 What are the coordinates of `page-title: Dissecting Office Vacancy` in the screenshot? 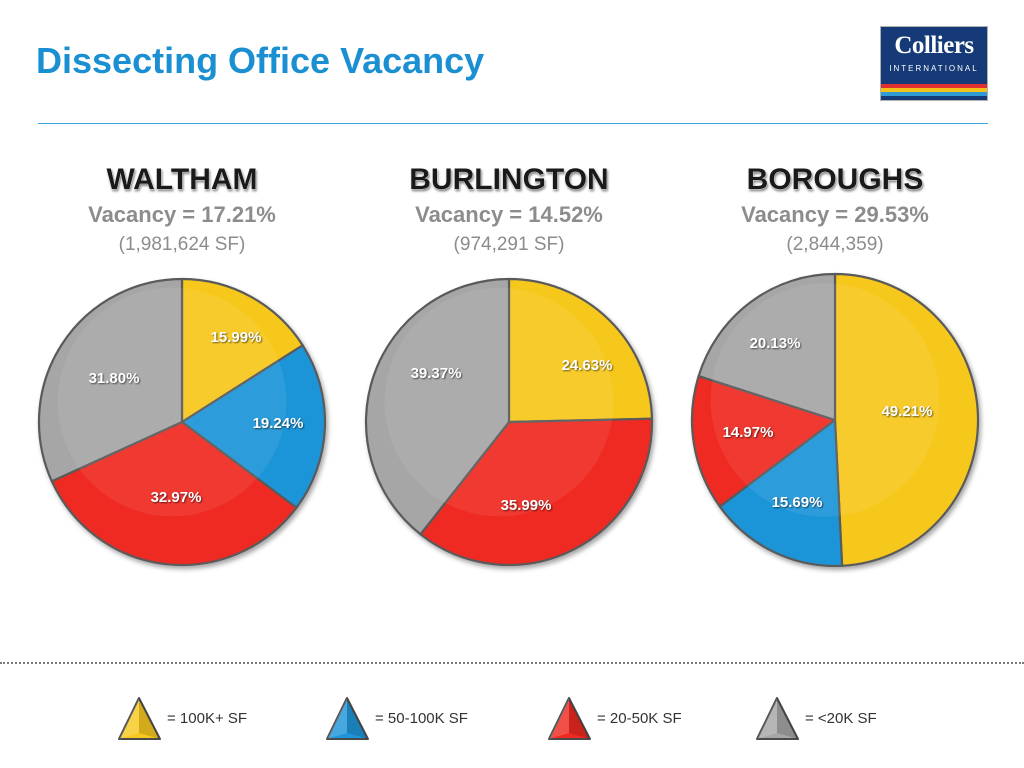 It's located at (260, 60).